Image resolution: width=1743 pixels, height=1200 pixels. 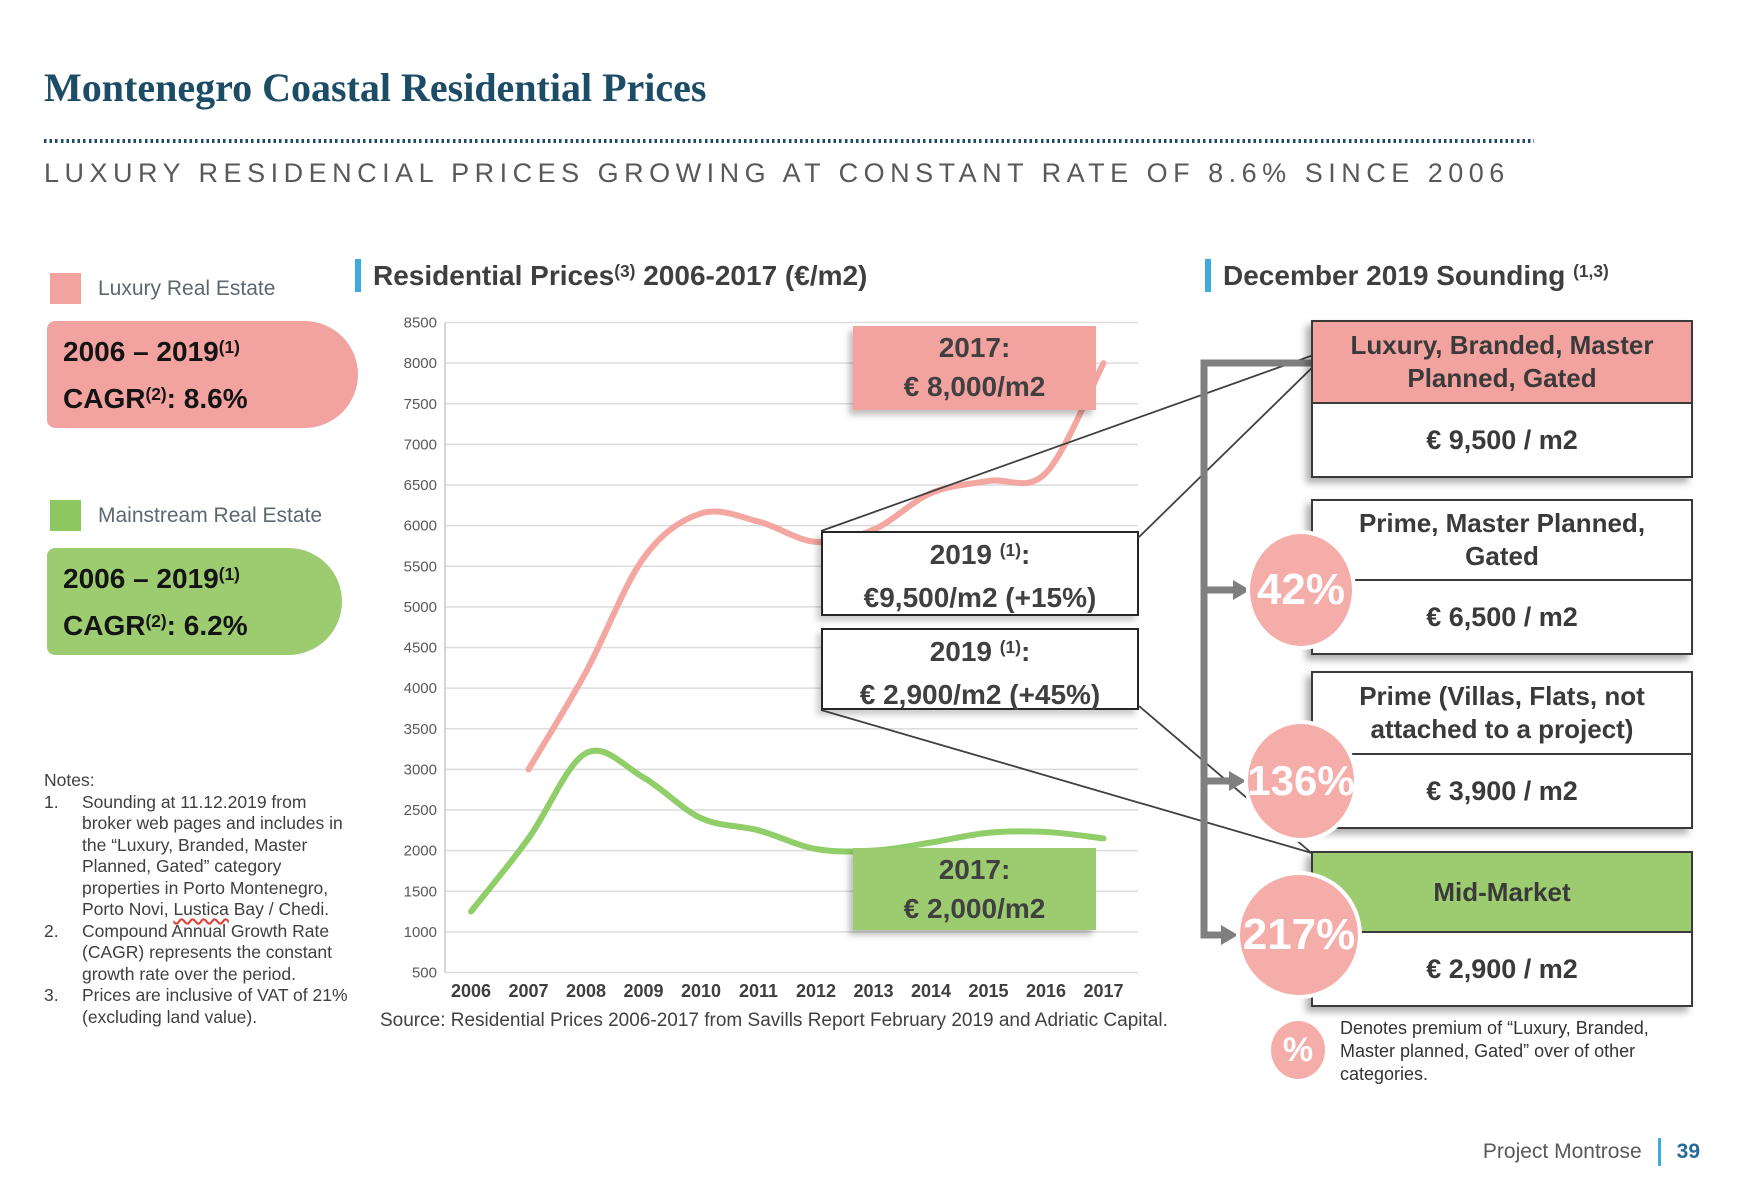 I want to click on x-tick-label: 2006, so click(x=471, y=991).